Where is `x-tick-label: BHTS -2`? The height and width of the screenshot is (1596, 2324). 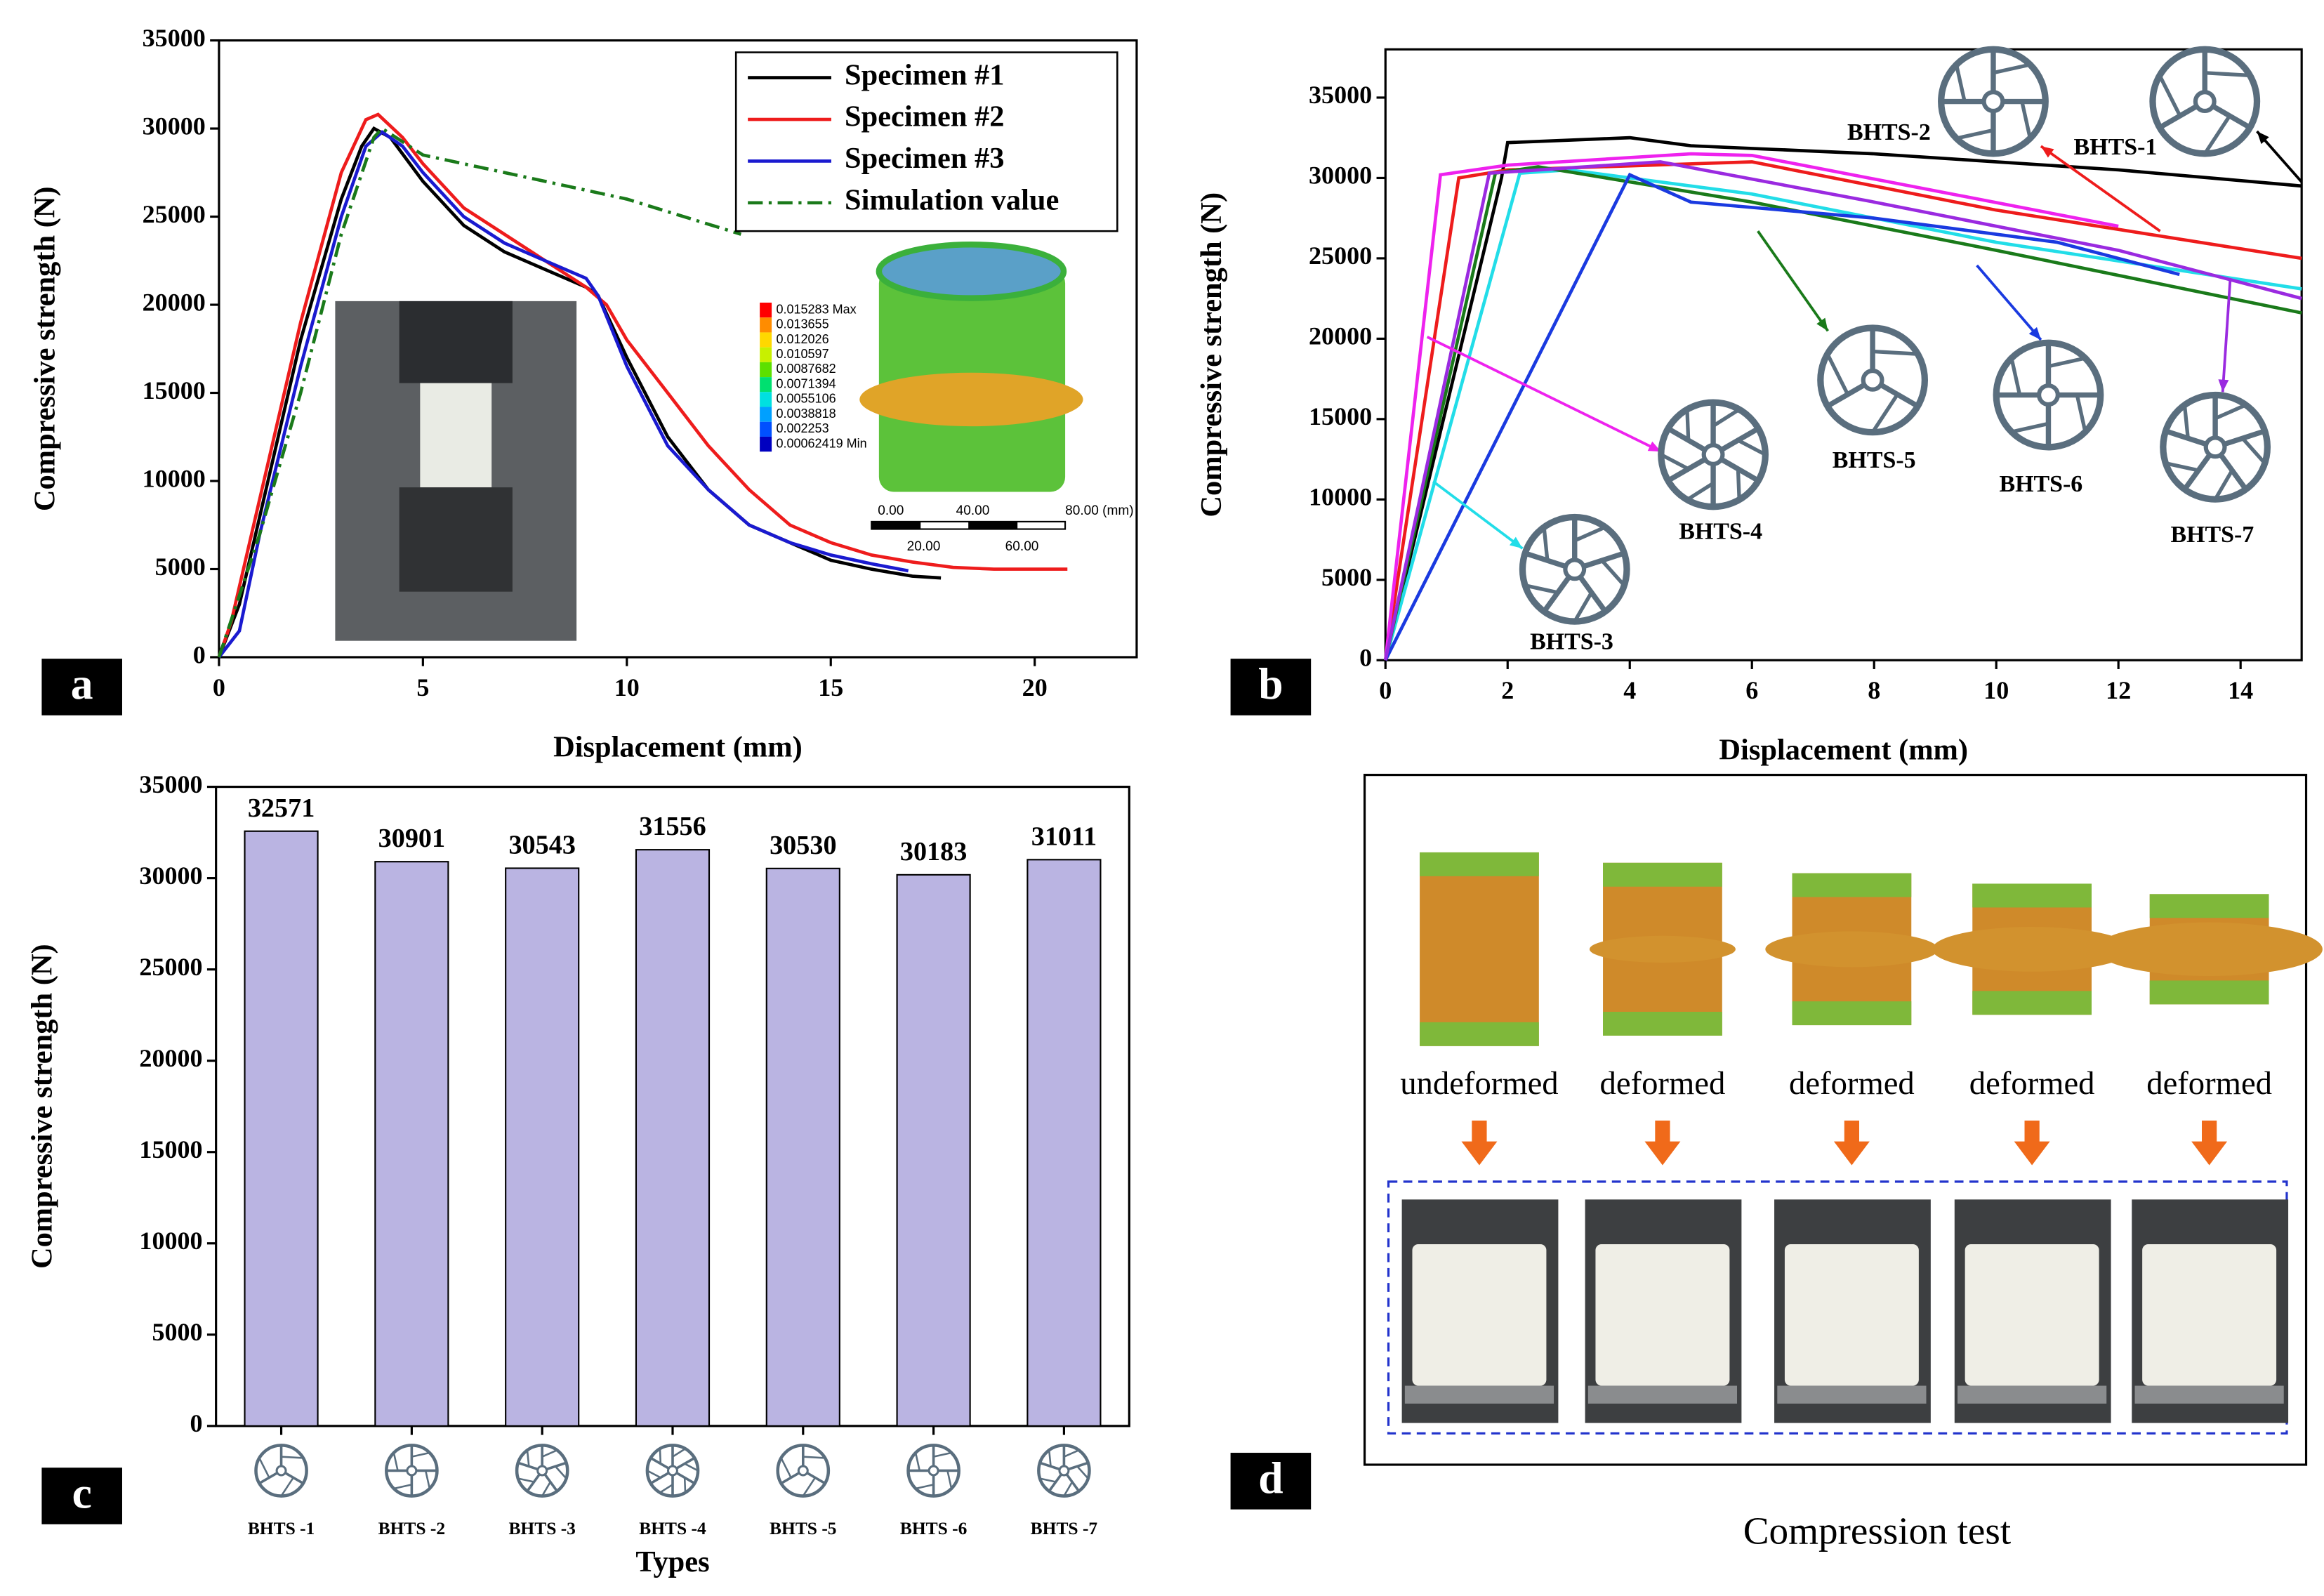
x-tick-label: BHTS -2 is located at coordinates (411, 1528).